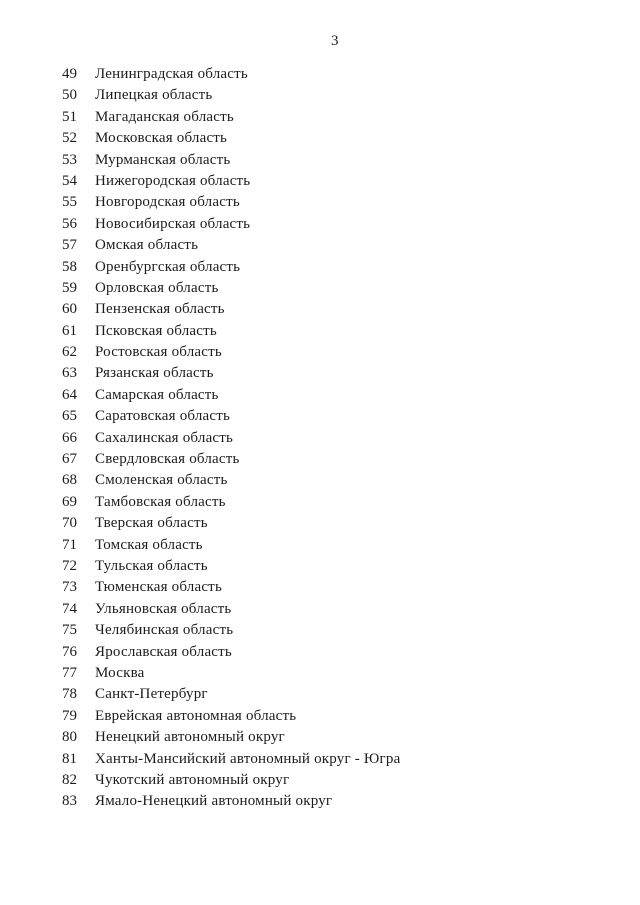 The image size is (640, 905). I want to click on item-number: 58, so click(69, 266).